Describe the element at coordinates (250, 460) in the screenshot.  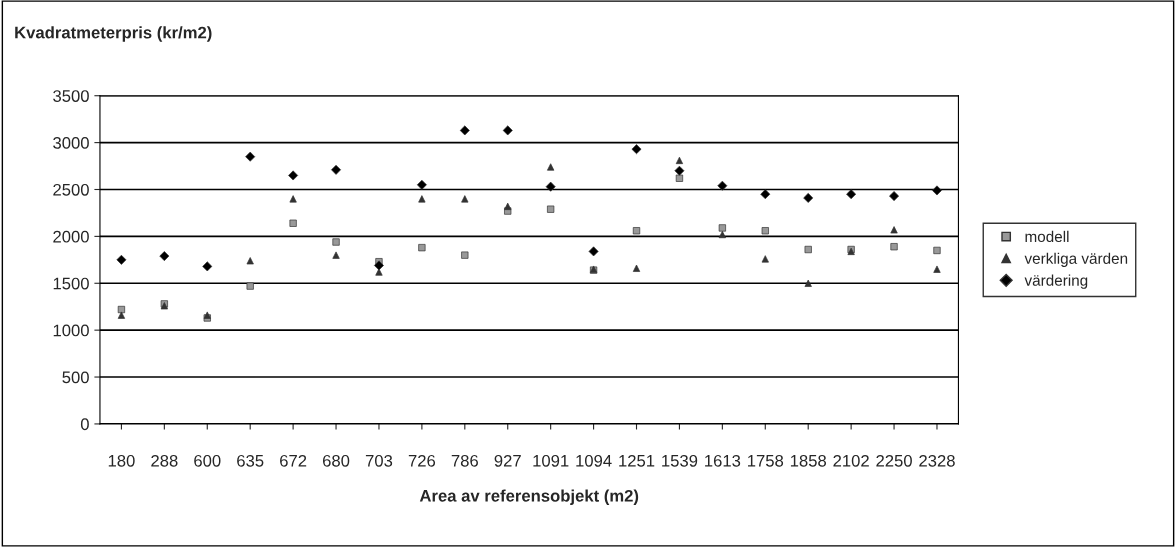
I see `x-tick-label: 635` at that location.